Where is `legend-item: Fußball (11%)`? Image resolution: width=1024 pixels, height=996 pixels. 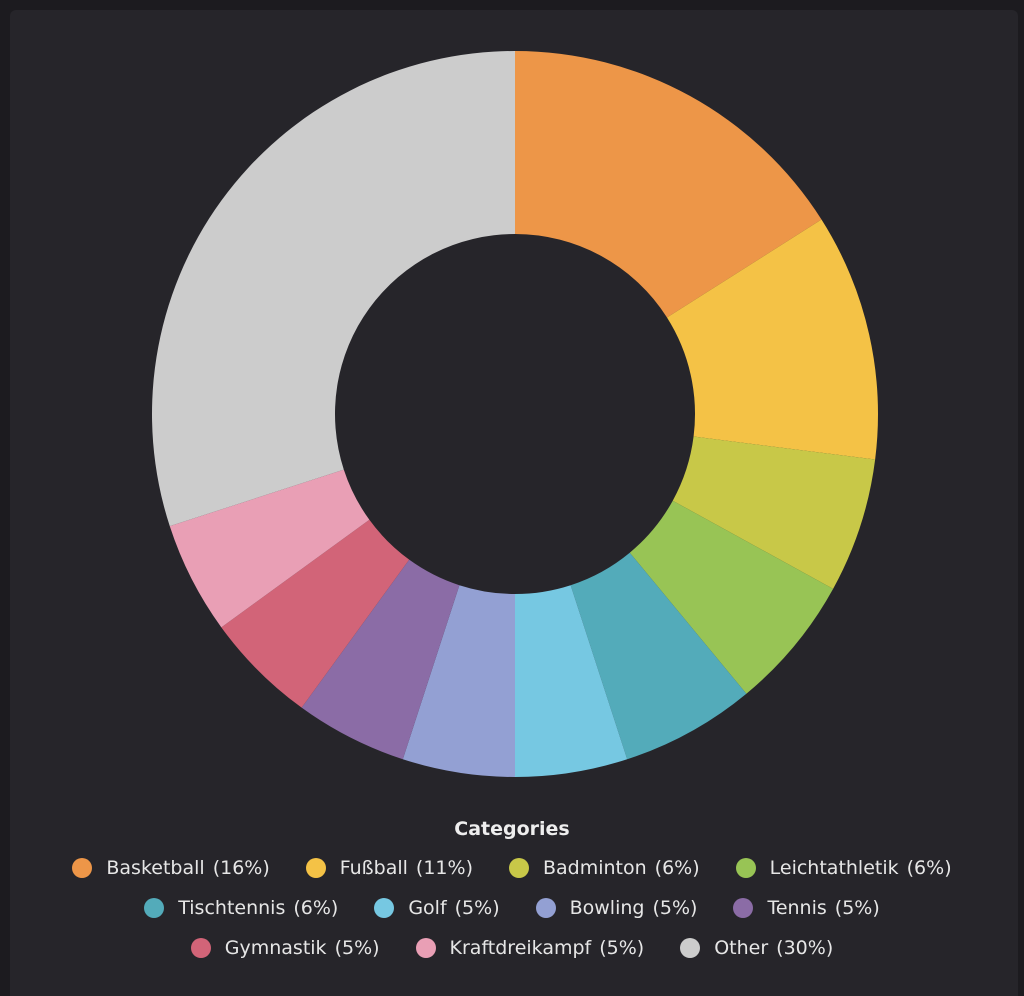 legend-item: Fußball (11%) is located at coordinates (389, 868).